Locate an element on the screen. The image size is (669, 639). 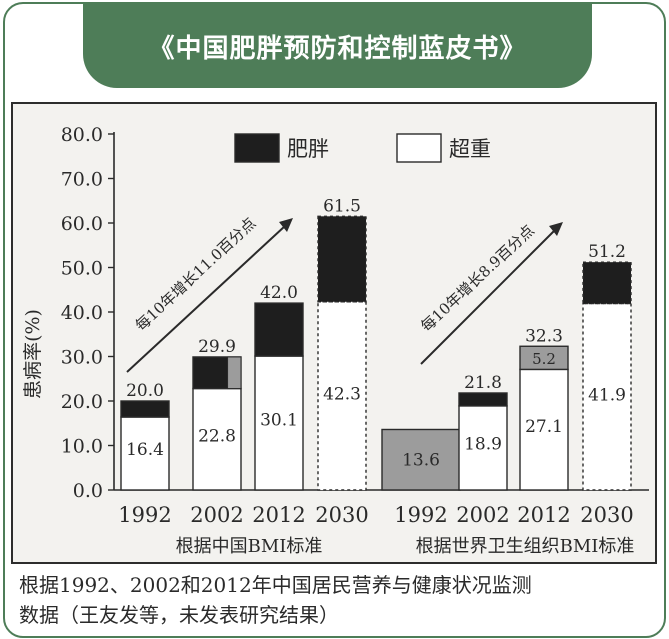
bar-obese-1992 is located at coordinates (145, 409).